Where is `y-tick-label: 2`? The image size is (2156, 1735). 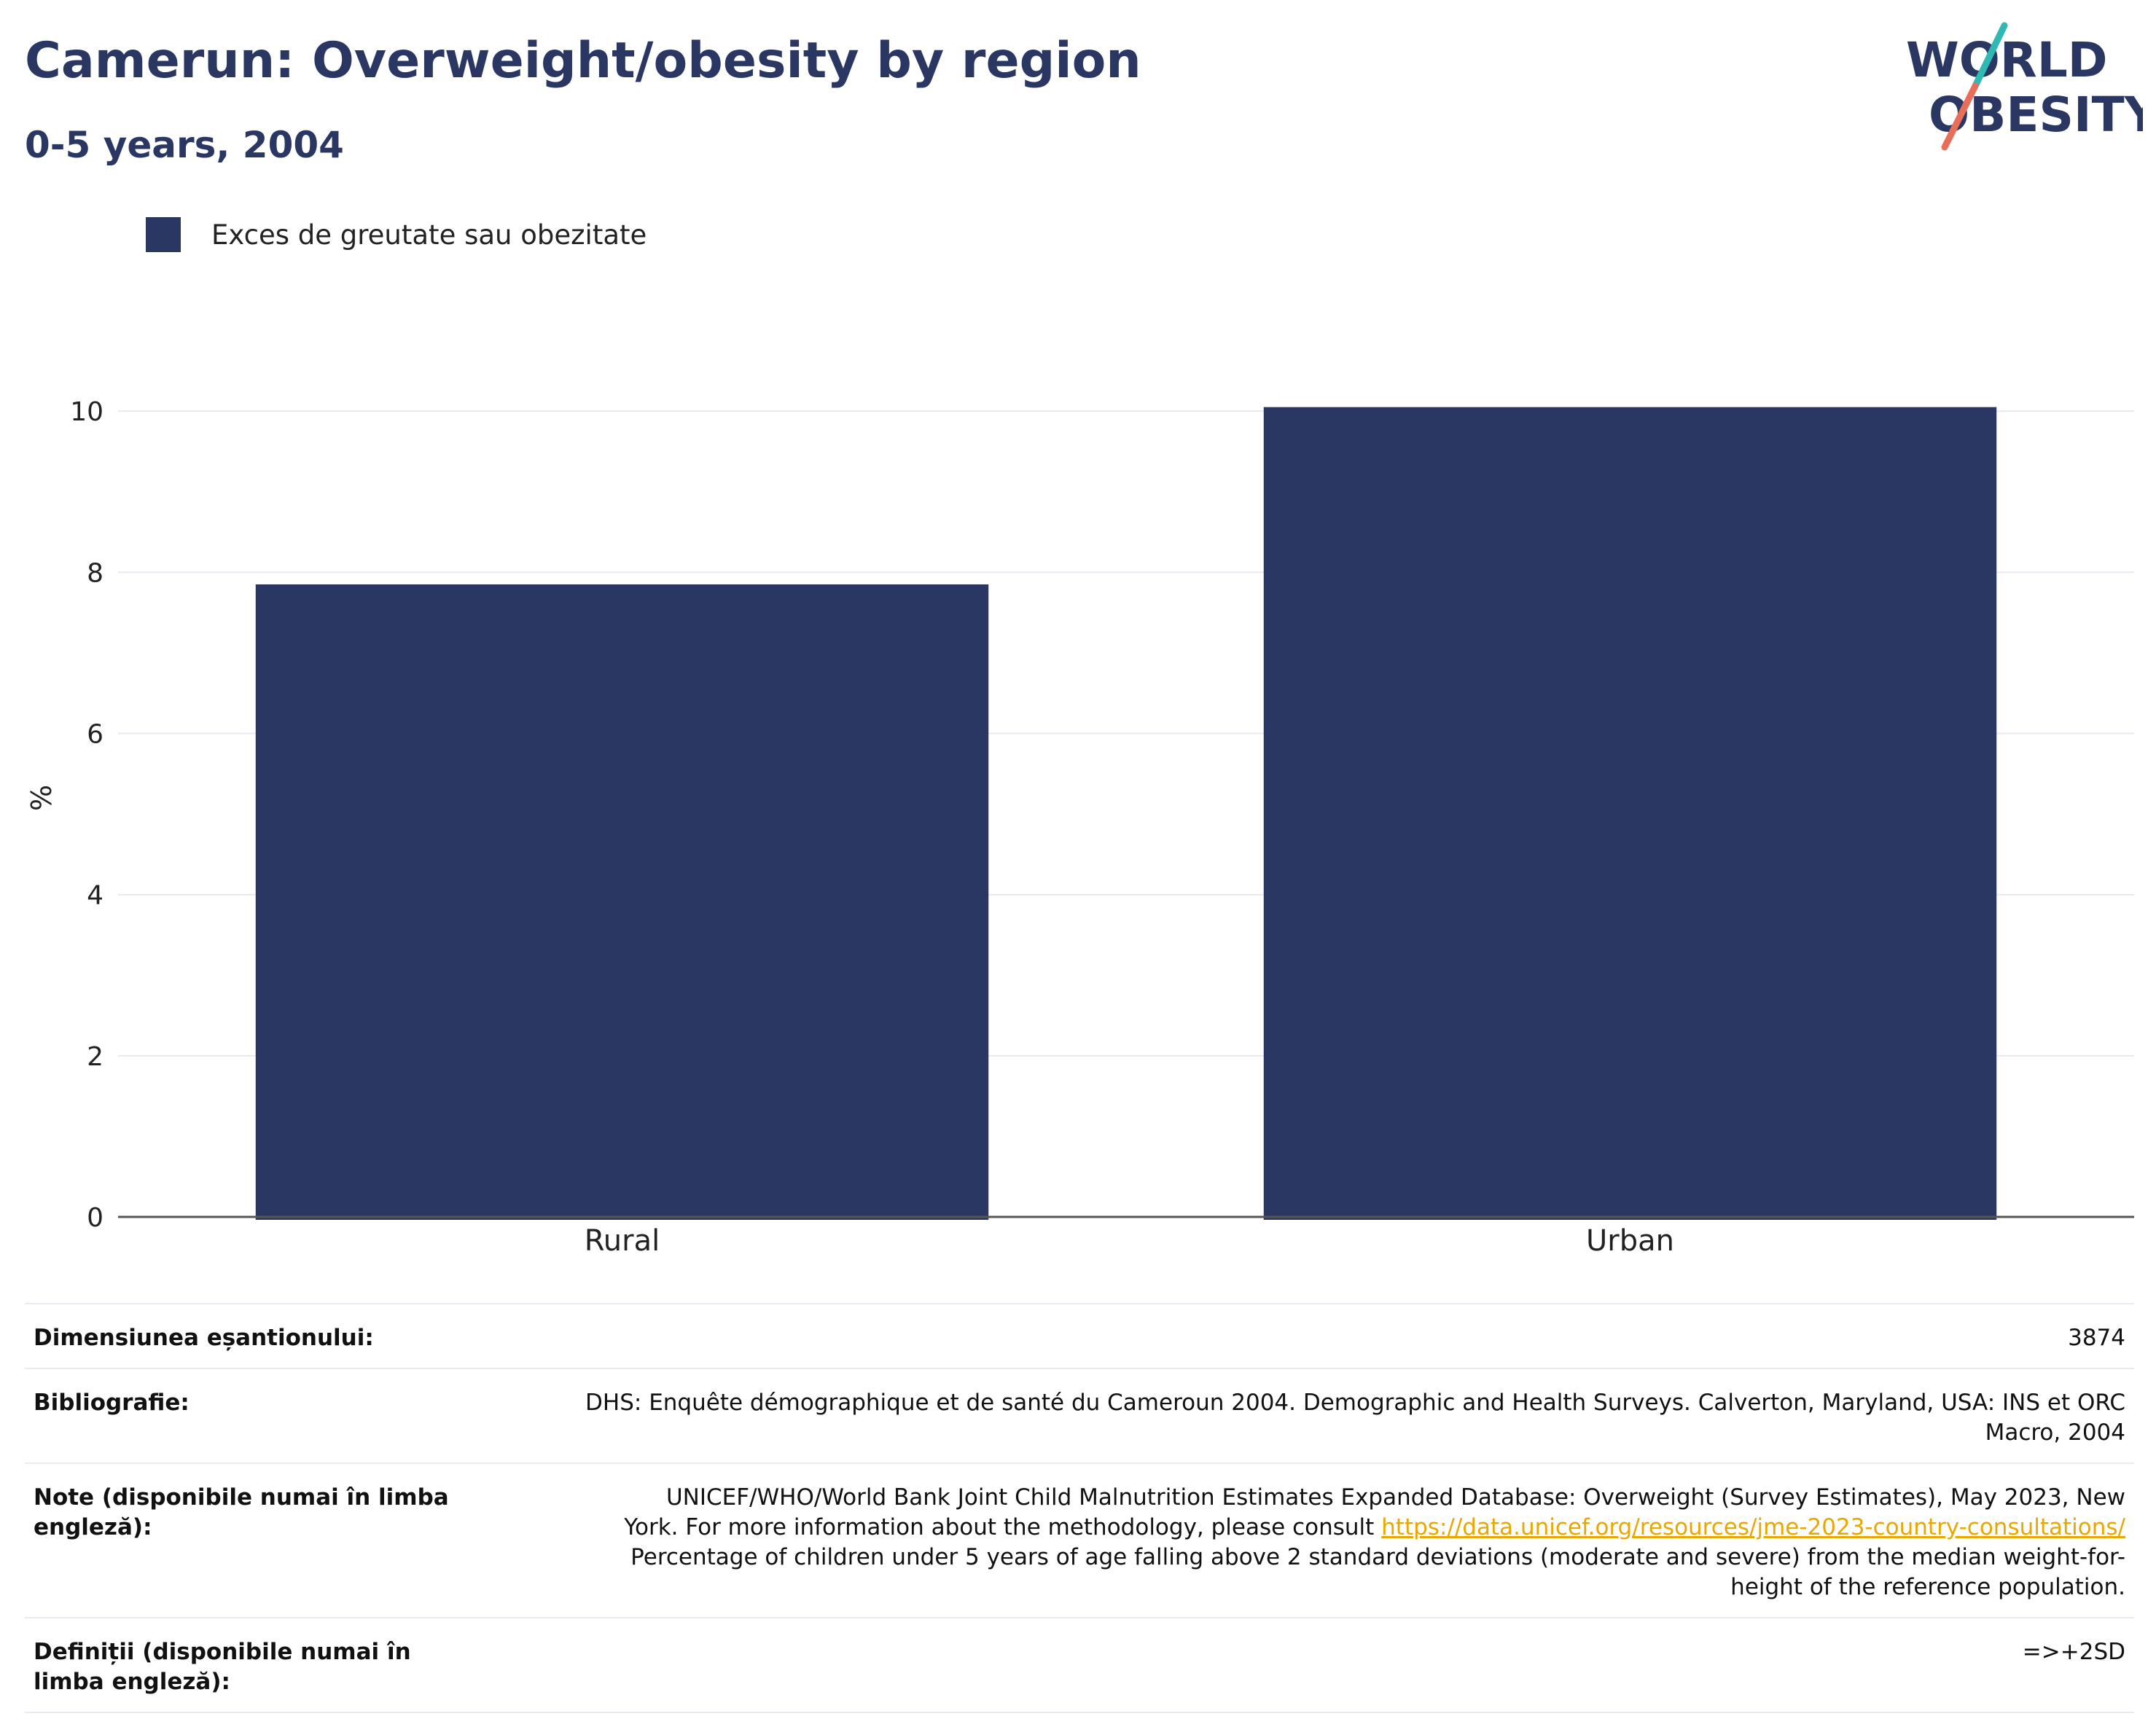
y-tick-label: 2 is located at coordinates (95, 1057).